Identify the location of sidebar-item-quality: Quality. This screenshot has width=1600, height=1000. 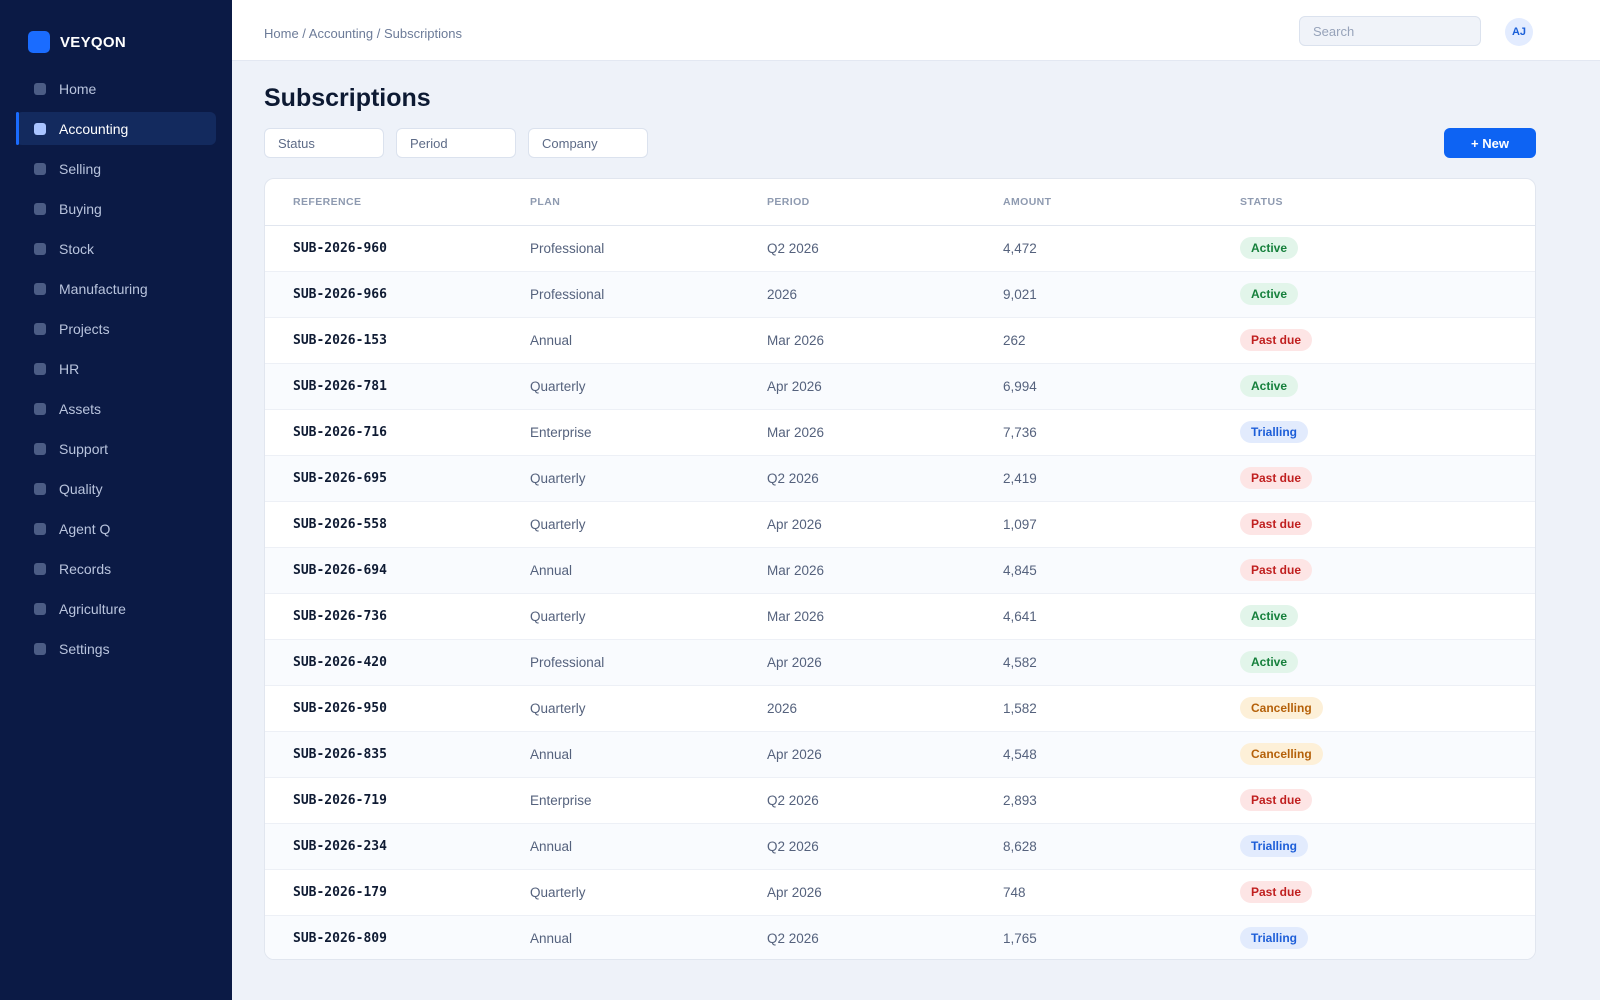
(116, 488).